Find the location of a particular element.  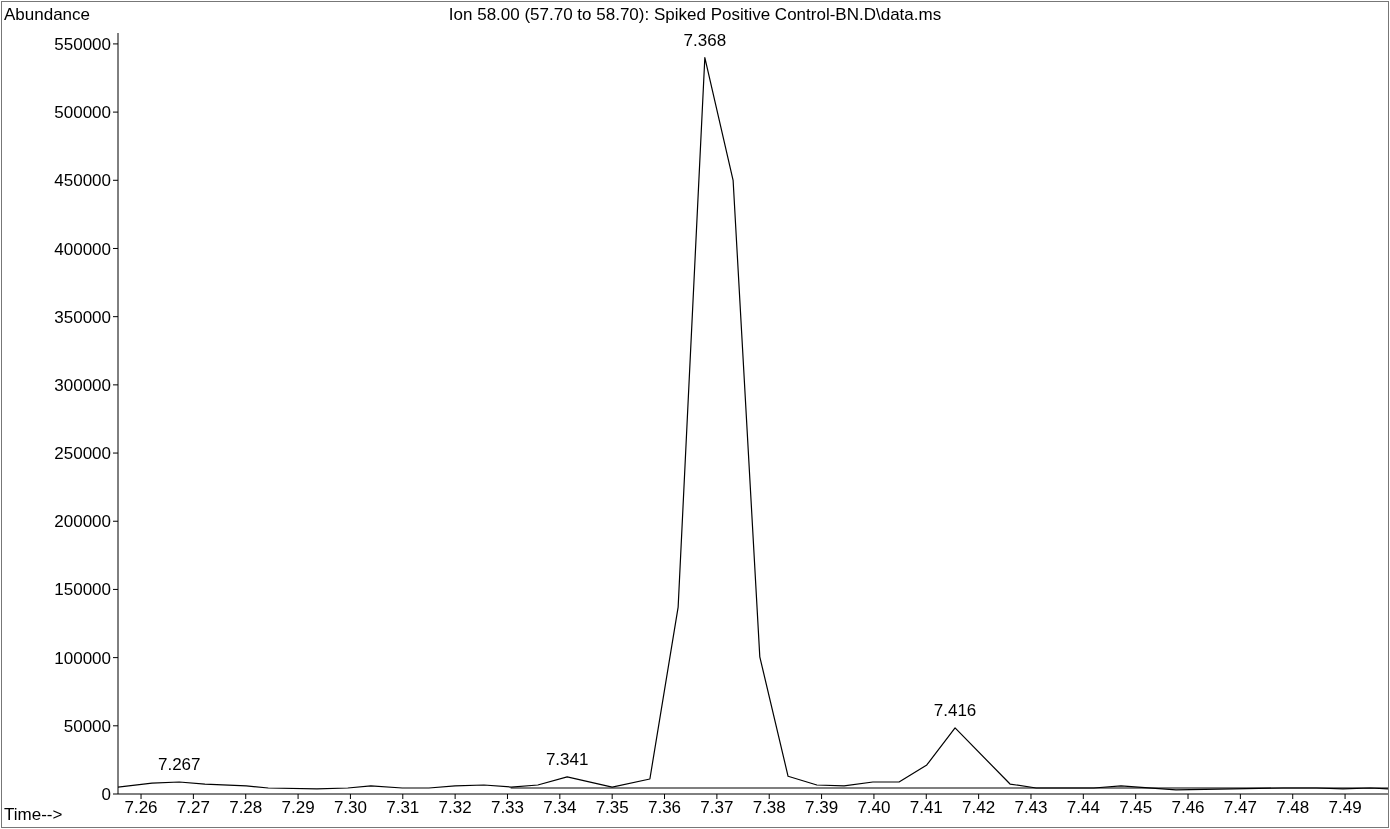

y-tick-label: 250000 is located at coordinates (82, 454).